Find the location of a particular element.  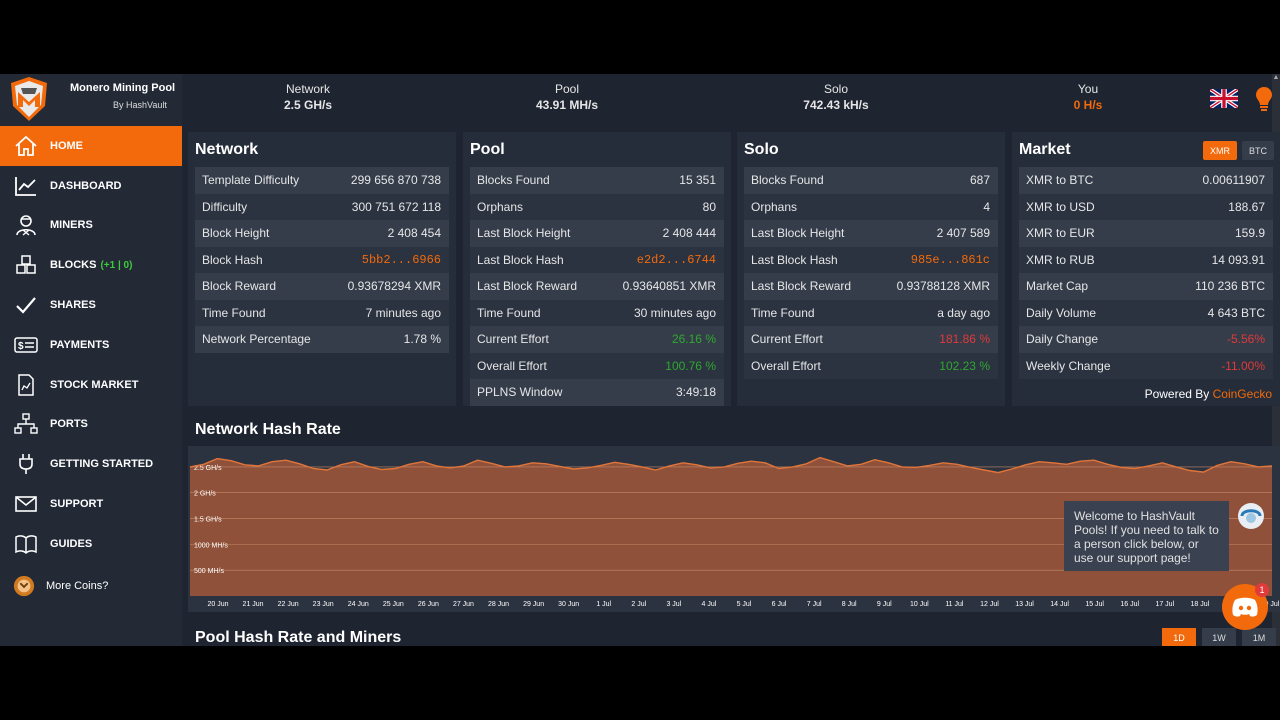

timeframe-1m-button: 1M is located at coordinates (1259, 637).